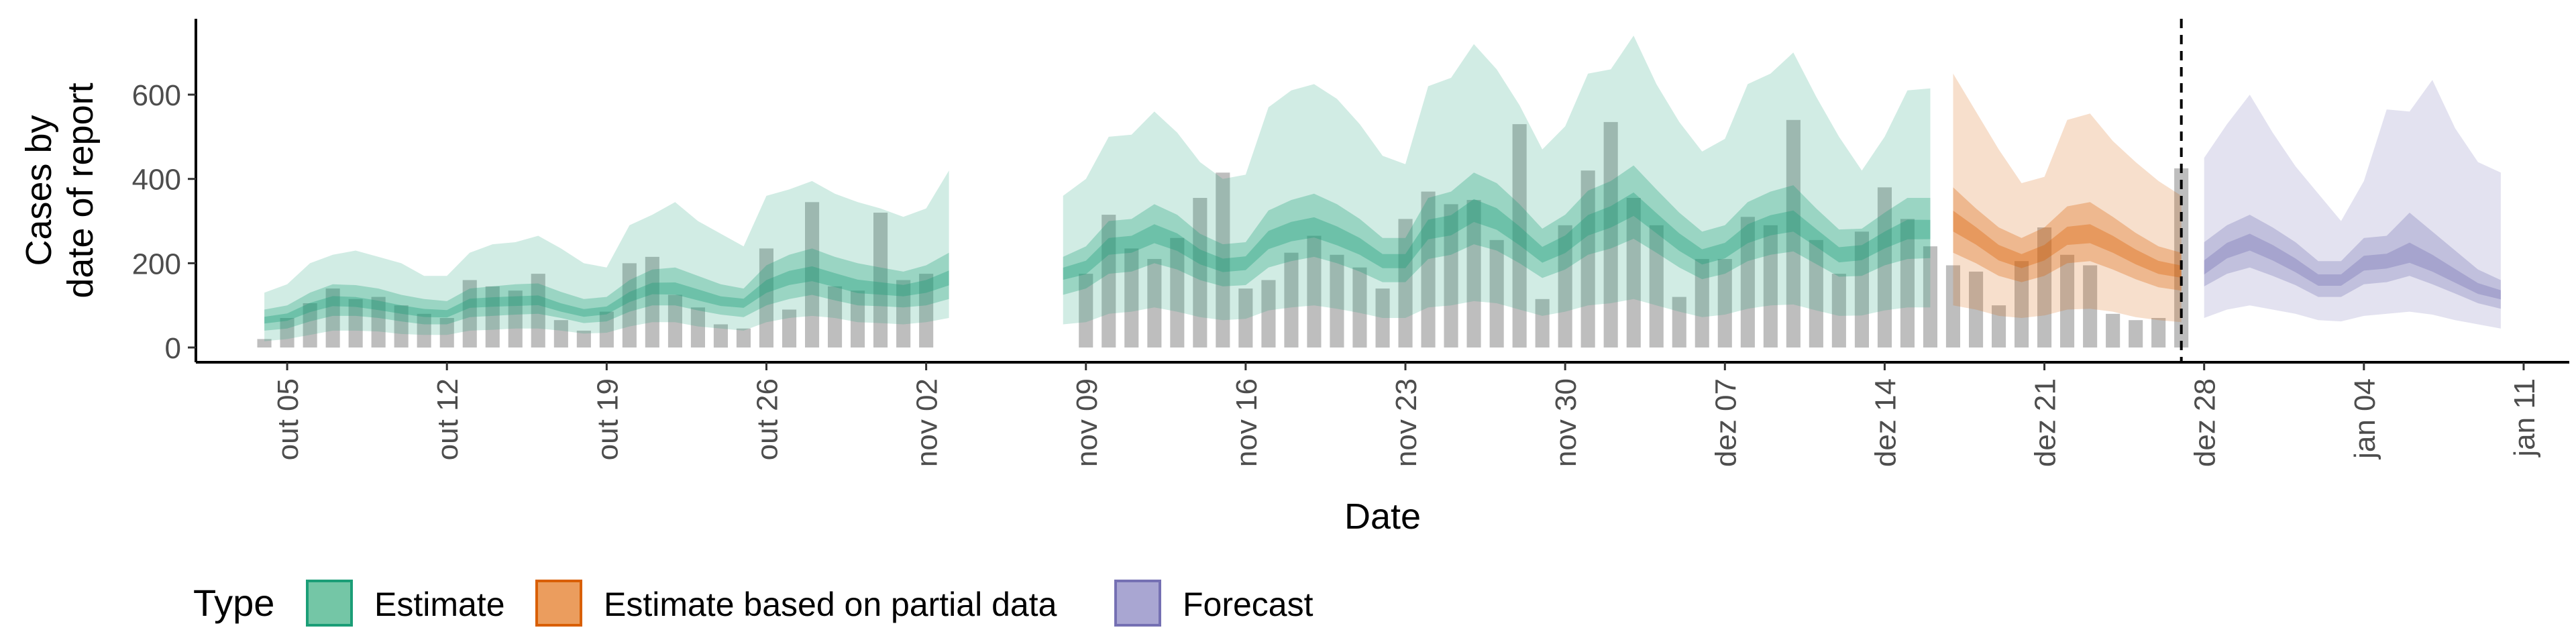 Image resolution: width=2576 pixels, height=644 pixels. I want to click on estimate-band-median, so click(1497, 236).